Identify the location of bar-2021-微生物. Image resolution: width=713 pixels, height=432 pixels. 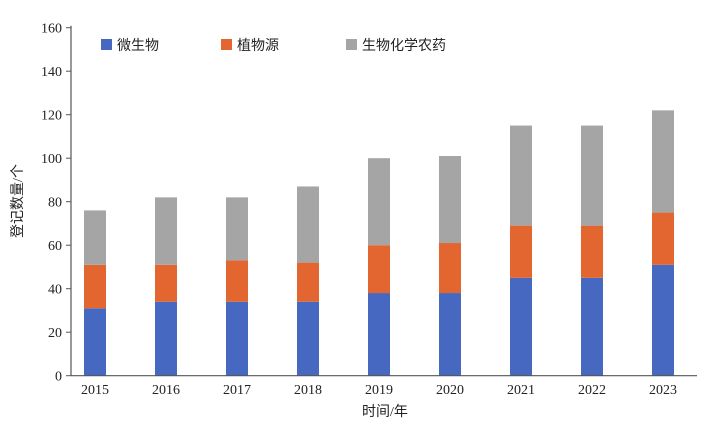
(521, 326).